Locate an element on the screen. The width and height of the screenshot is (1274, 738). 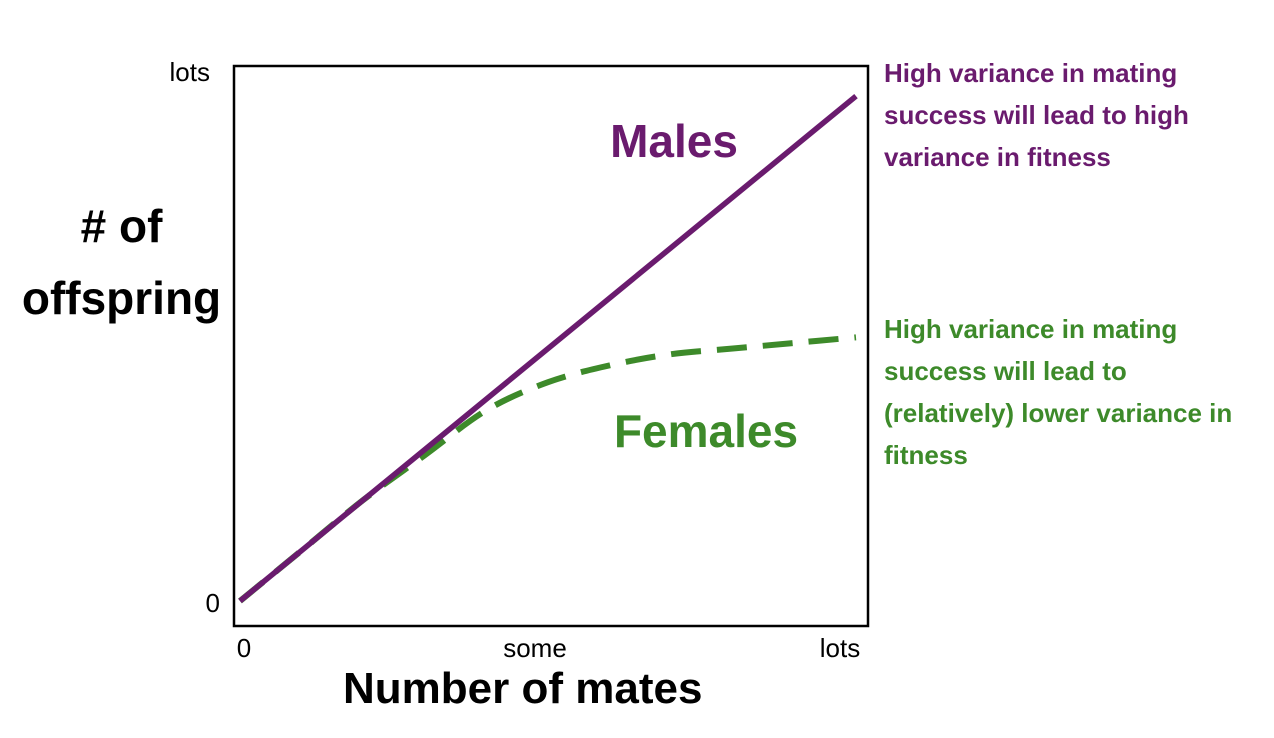
females-series-label: Females is located at coordinates (706, 431).